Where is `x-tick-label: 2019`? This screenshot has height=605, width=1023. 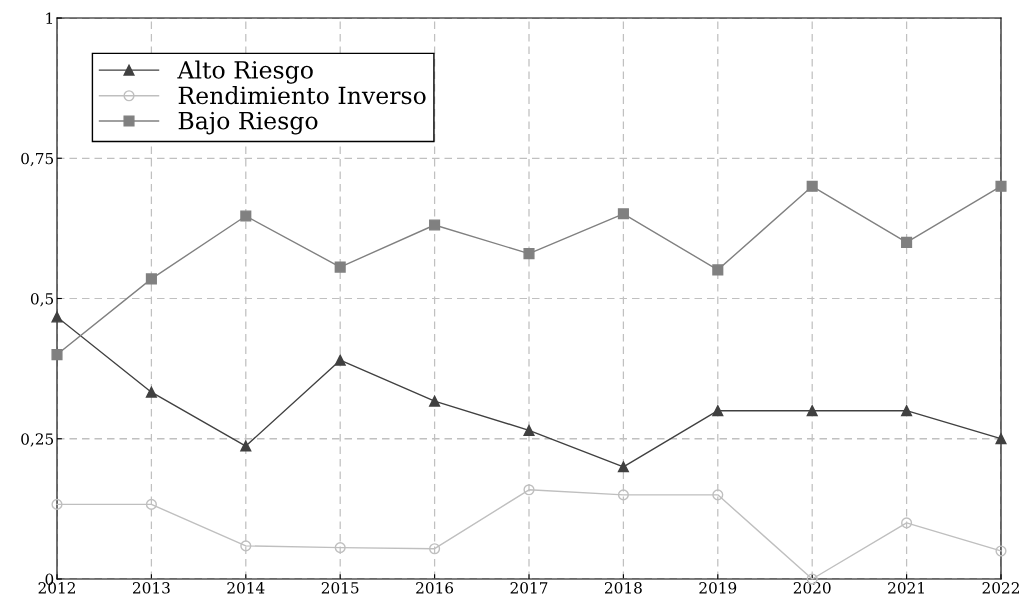 x-tick-label: 2019 is located at coordinates (718, 588).